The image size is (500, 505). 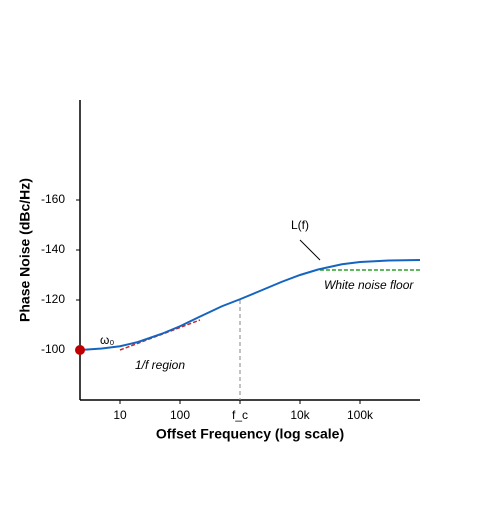 What do you see at coordinates (107, 340) in the screenshot?
I see `annotation: ω₀` at bounding box center [107, 340].